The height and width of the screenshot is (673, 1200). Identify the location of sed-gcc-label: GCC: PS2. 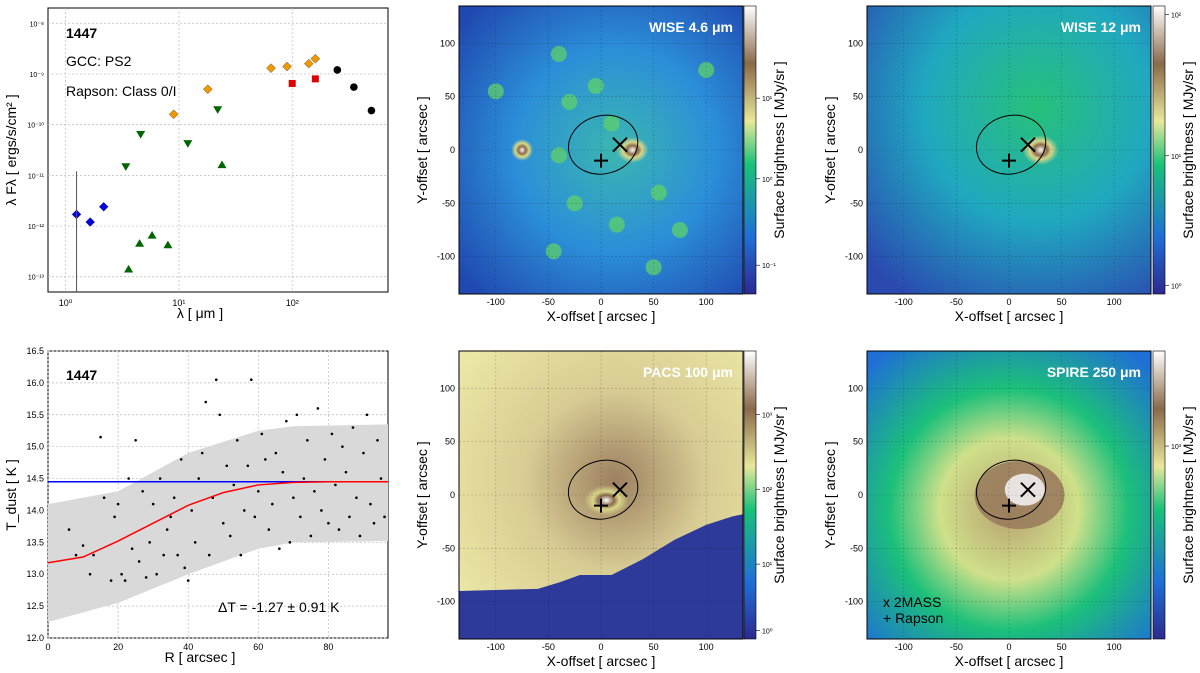
(99, 61).